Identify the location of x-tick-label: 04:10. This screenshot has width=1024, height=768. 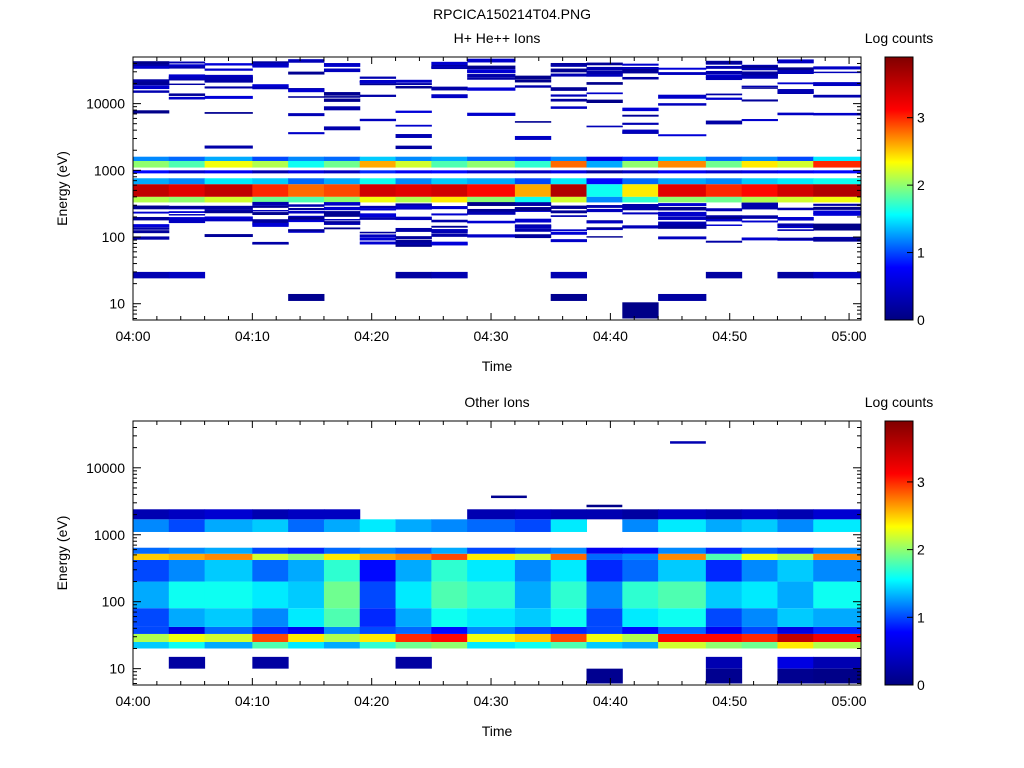
(252, 701).